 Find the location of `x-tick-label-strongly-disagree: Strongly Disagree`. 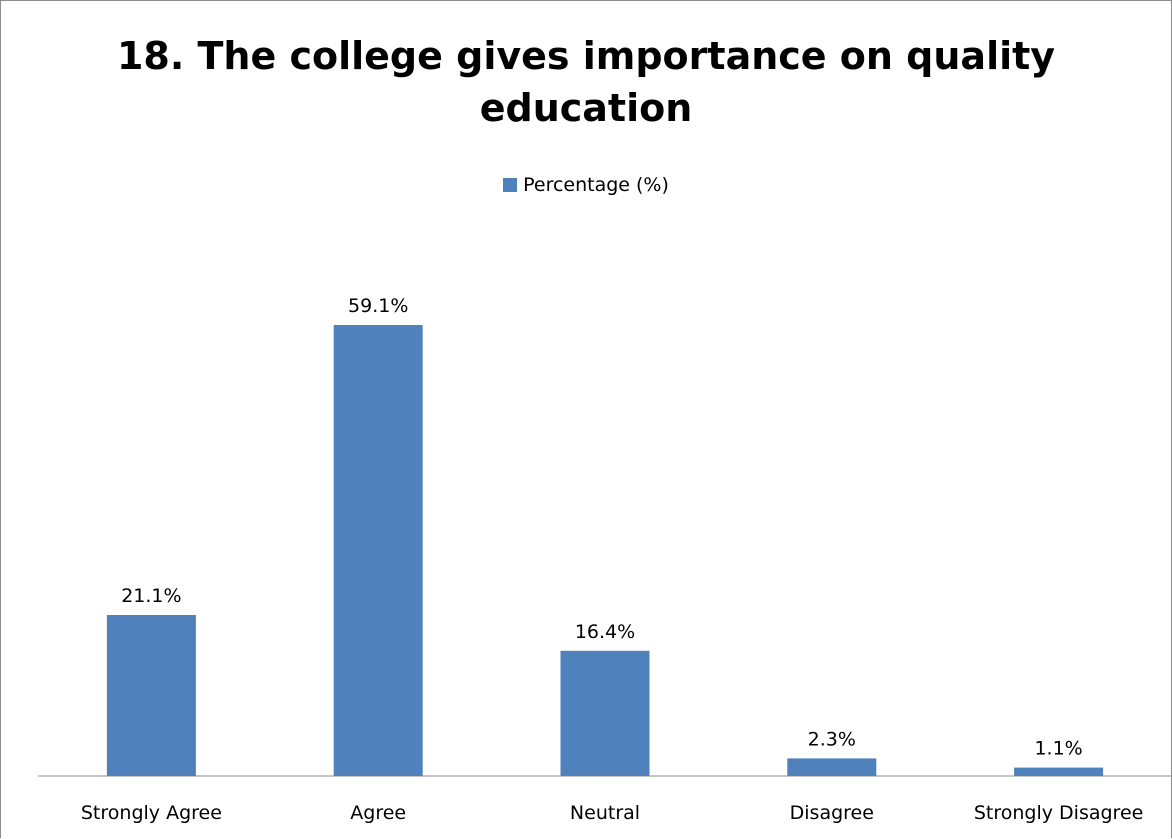

x-tick-label-strongly-disagree: Strongly Disagree is located at coordinates (1058, 813).